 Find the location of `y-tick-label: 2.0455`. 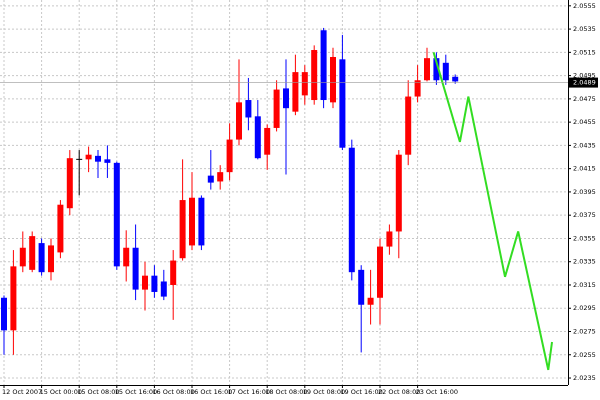

y-tick-label: 2.0455 is located at coordinates (584, 122).